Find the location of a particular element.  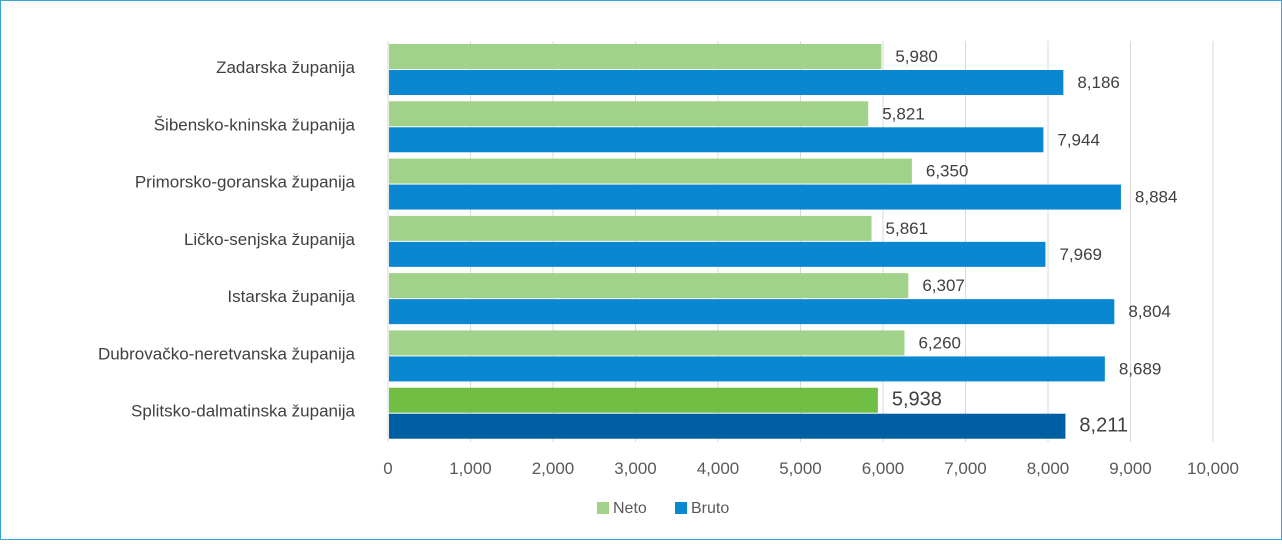

category-label: Ličko-senjska županija is located at coordinates (270, 239).